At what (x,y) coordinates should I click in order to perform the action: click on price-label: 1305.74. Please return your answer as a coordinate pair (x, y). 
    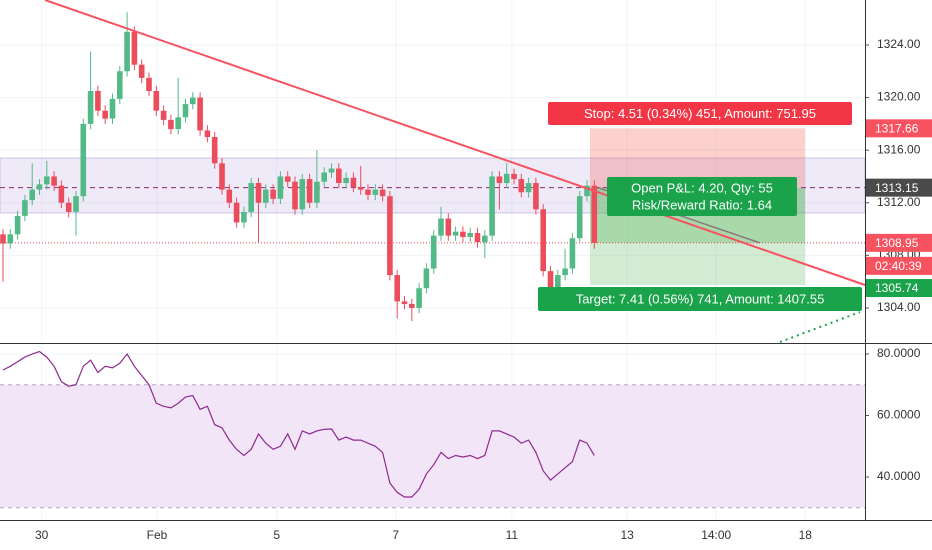
    Looking at the image, I should click on (897, 288).